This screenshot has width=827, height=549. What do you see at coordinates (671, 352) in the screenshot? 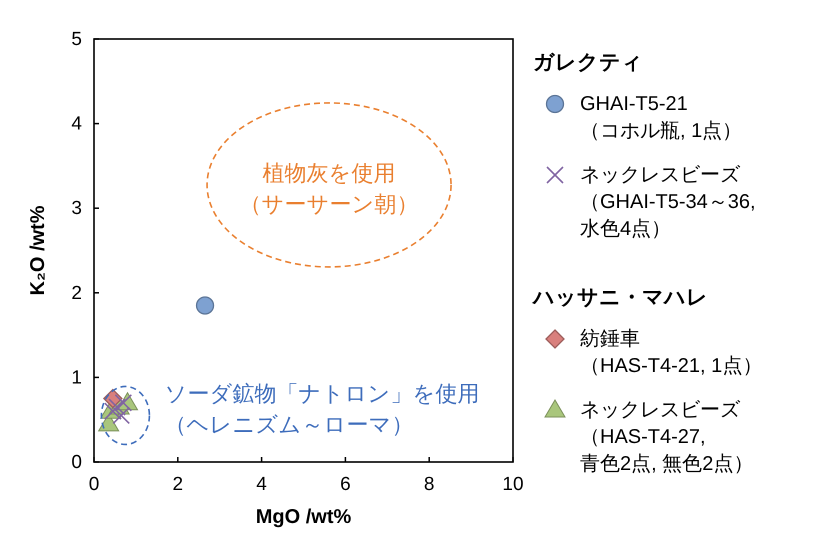
I see `legend-label: 紡錘車（HAS-T4-21, 1点）` at bounding box center [671, 352].